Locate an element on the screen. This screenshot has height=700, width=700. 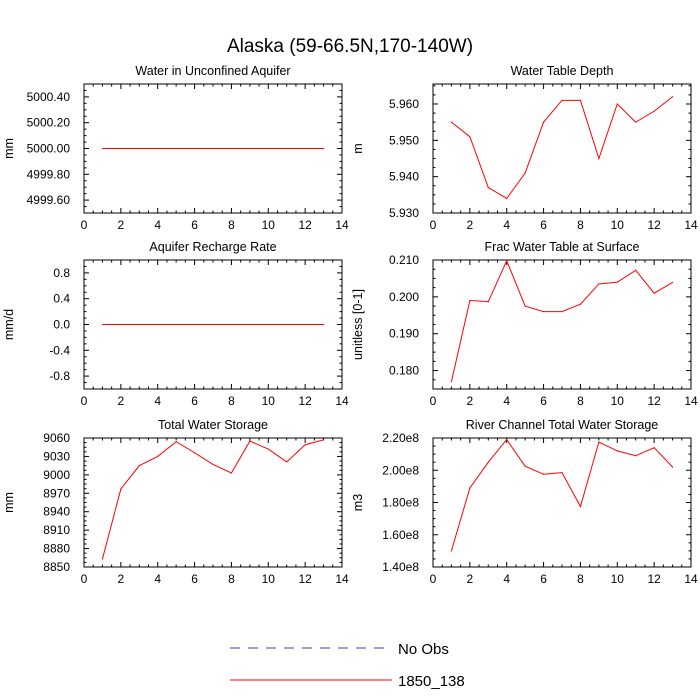
y-tick-label: 9000 is located at coordinates (56, 475).